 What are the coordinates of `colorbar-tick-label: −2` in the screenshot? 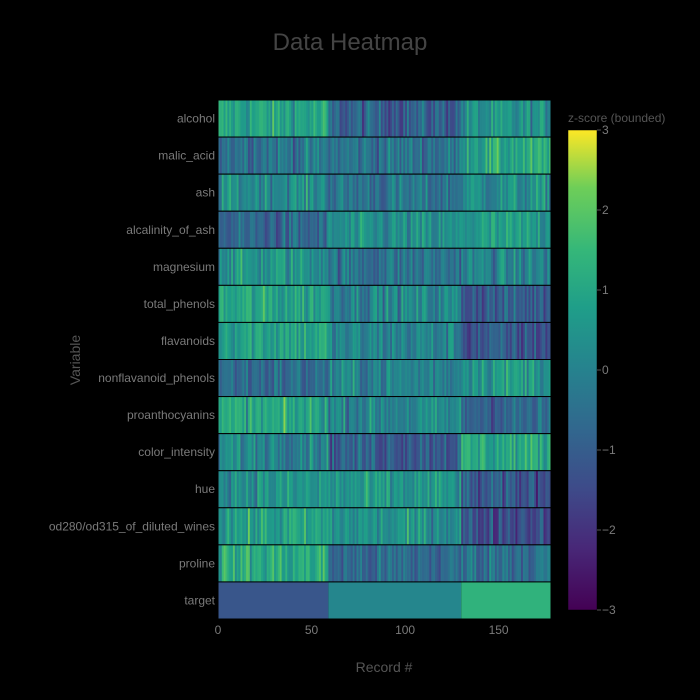 It's located at (609, 530).